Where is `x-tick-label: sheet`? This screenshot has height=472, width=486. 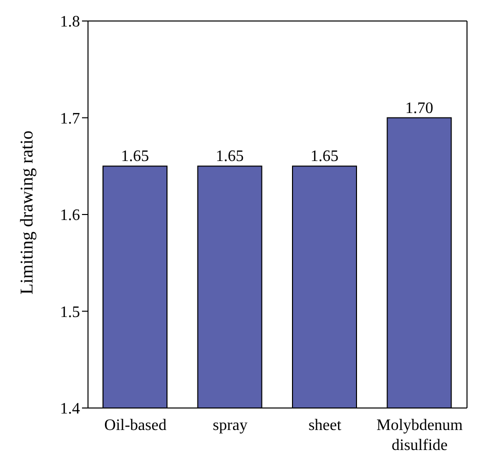
x-tick-label: sheet is located at coordinates (325, 425).